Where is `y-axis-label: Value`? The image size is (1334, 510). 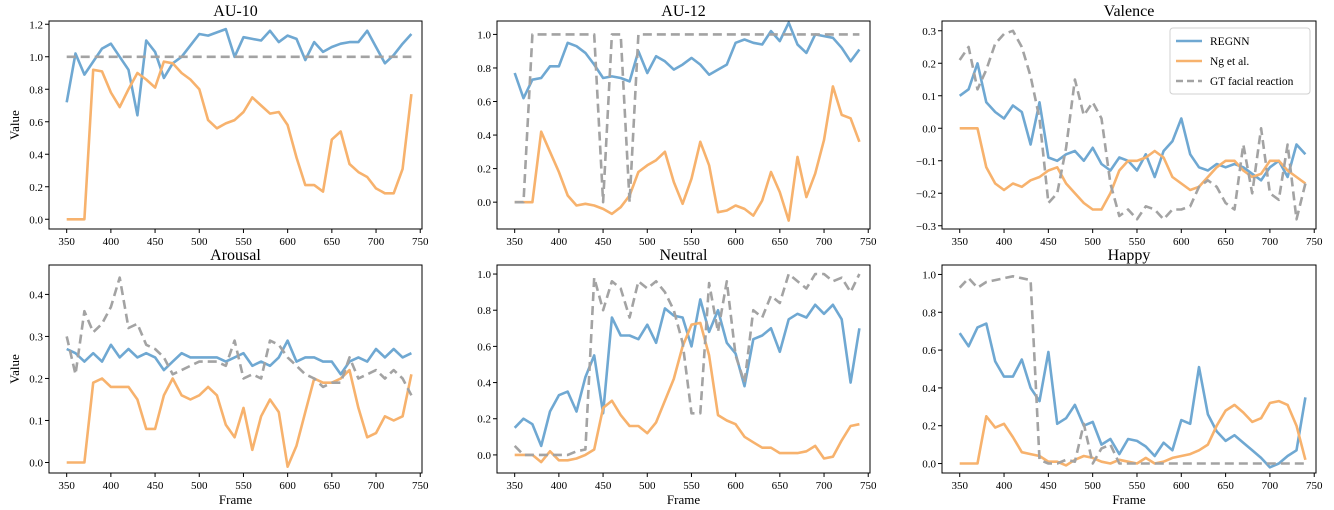 y-axis-label: Value is located at coordinates (14, 369).